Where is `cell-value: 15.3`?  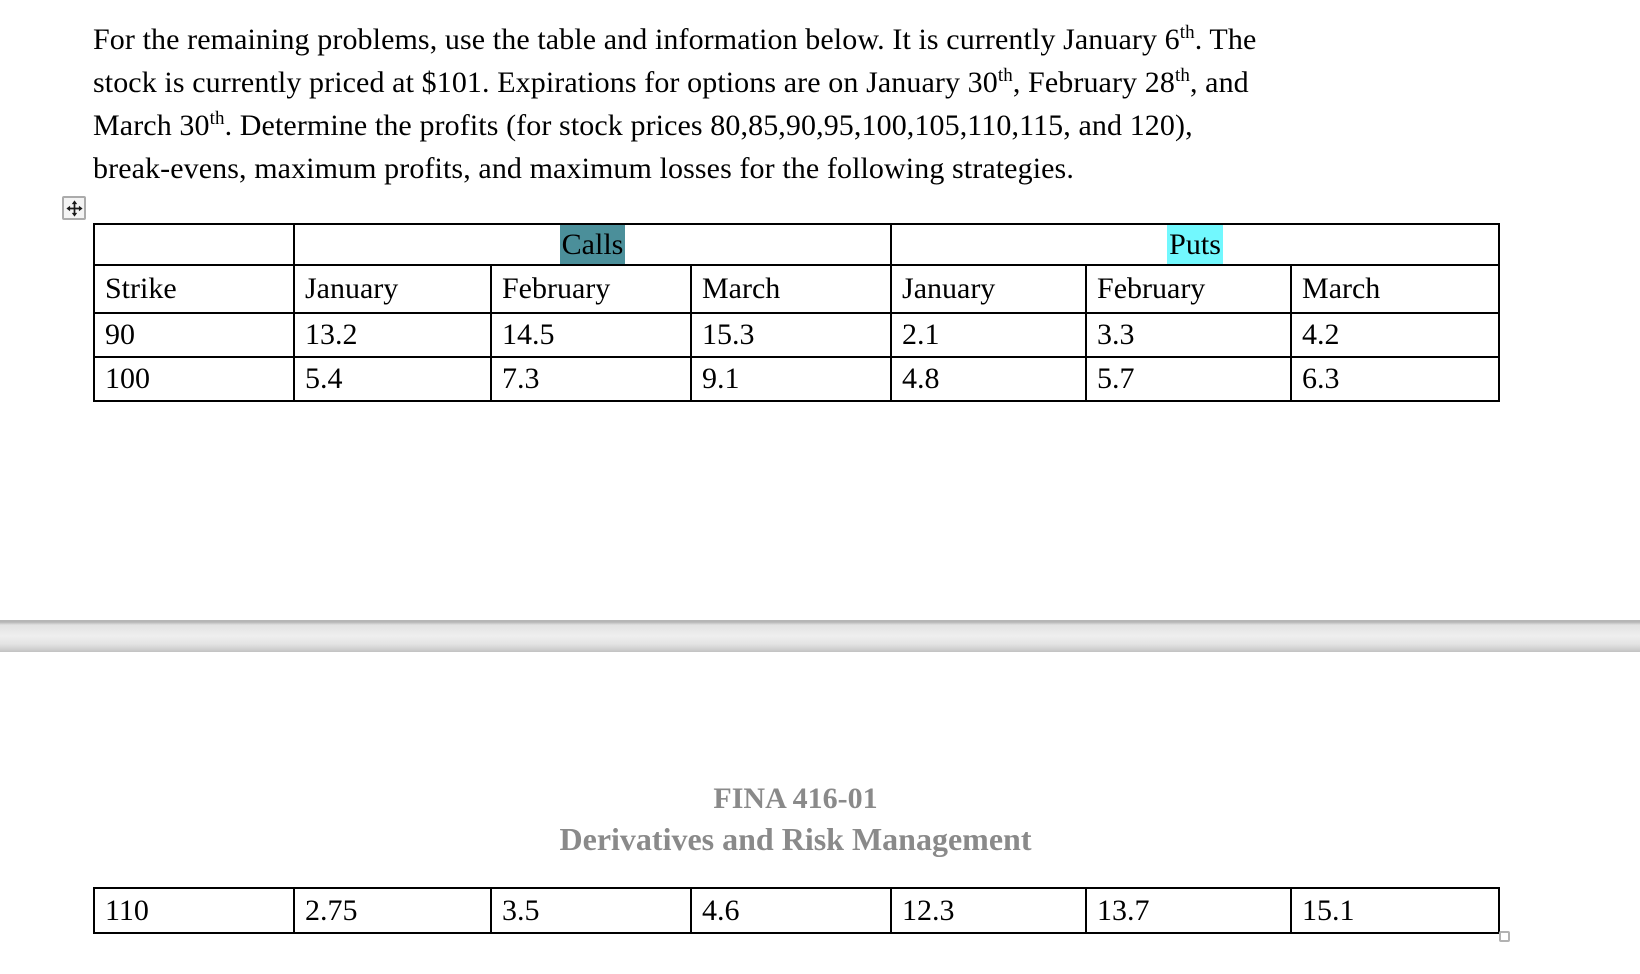 cell-value: 15.3 is located at coordinates (791, 335).